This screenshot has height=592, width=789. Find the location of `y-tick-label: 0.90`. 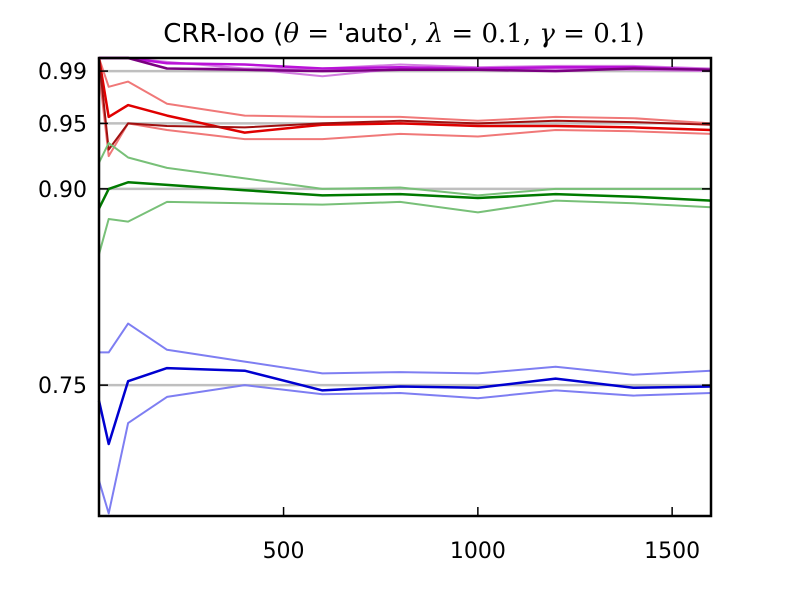

y-tick-label: 0.90 is located at coordinates (62, 190).